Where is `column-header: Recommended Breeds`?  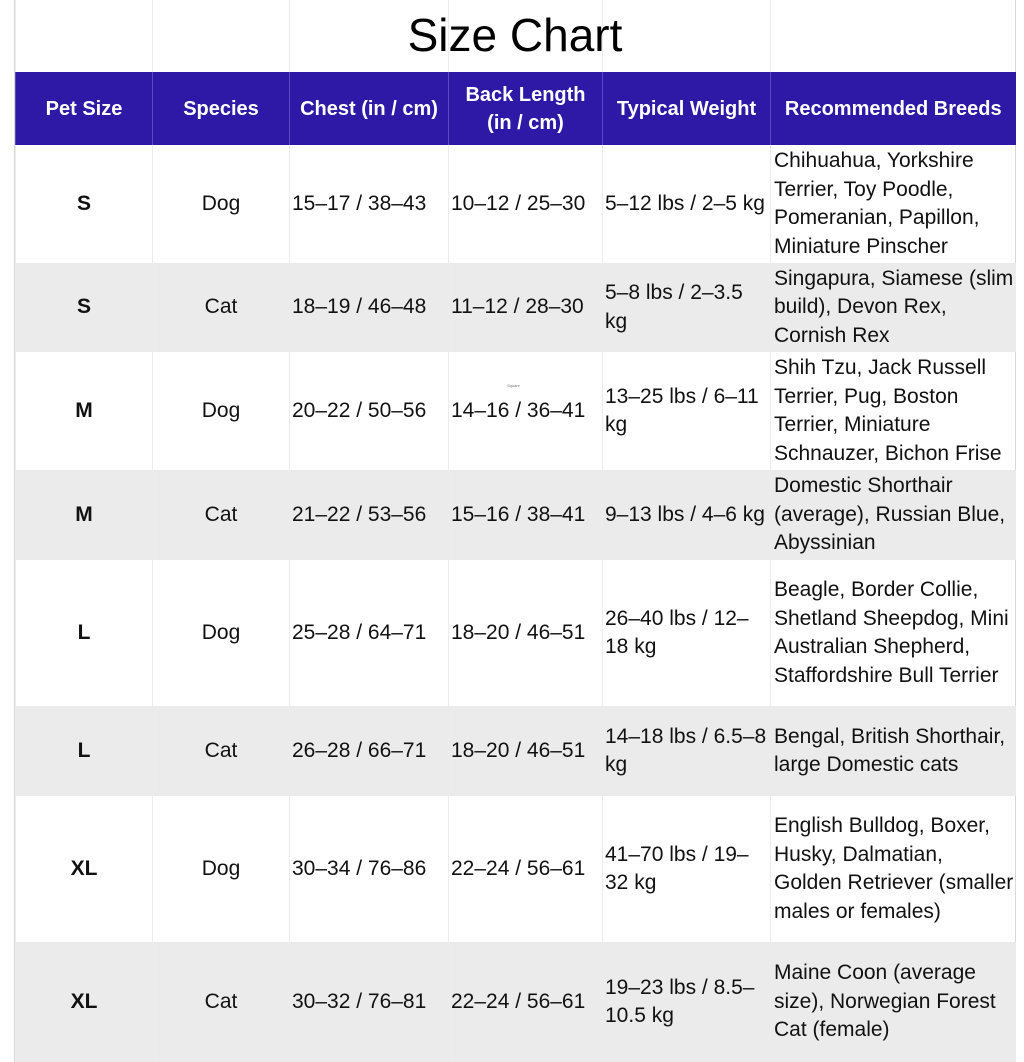 column-header: Recommended Breeds is located at coordinates (893, 108).